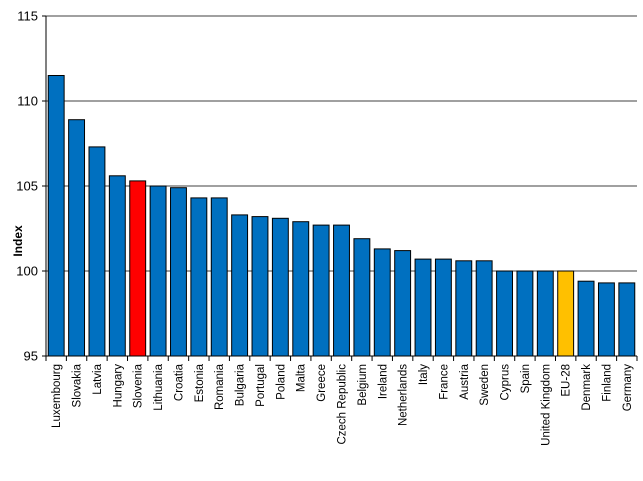 This screenshot has width=643, height=481. Describe the element at coordinates (27, 101) in the screenshot. I see `y-tick-label: 110` at that location.